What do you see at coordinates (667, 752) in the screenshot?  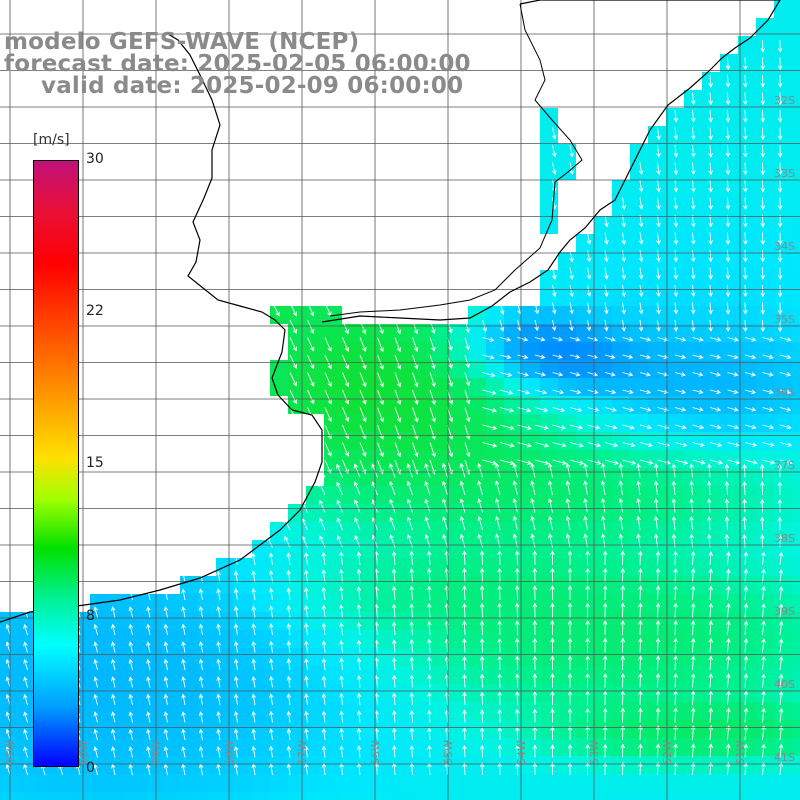 I see `lon-label: 52W` at bounding box center [667, 752].